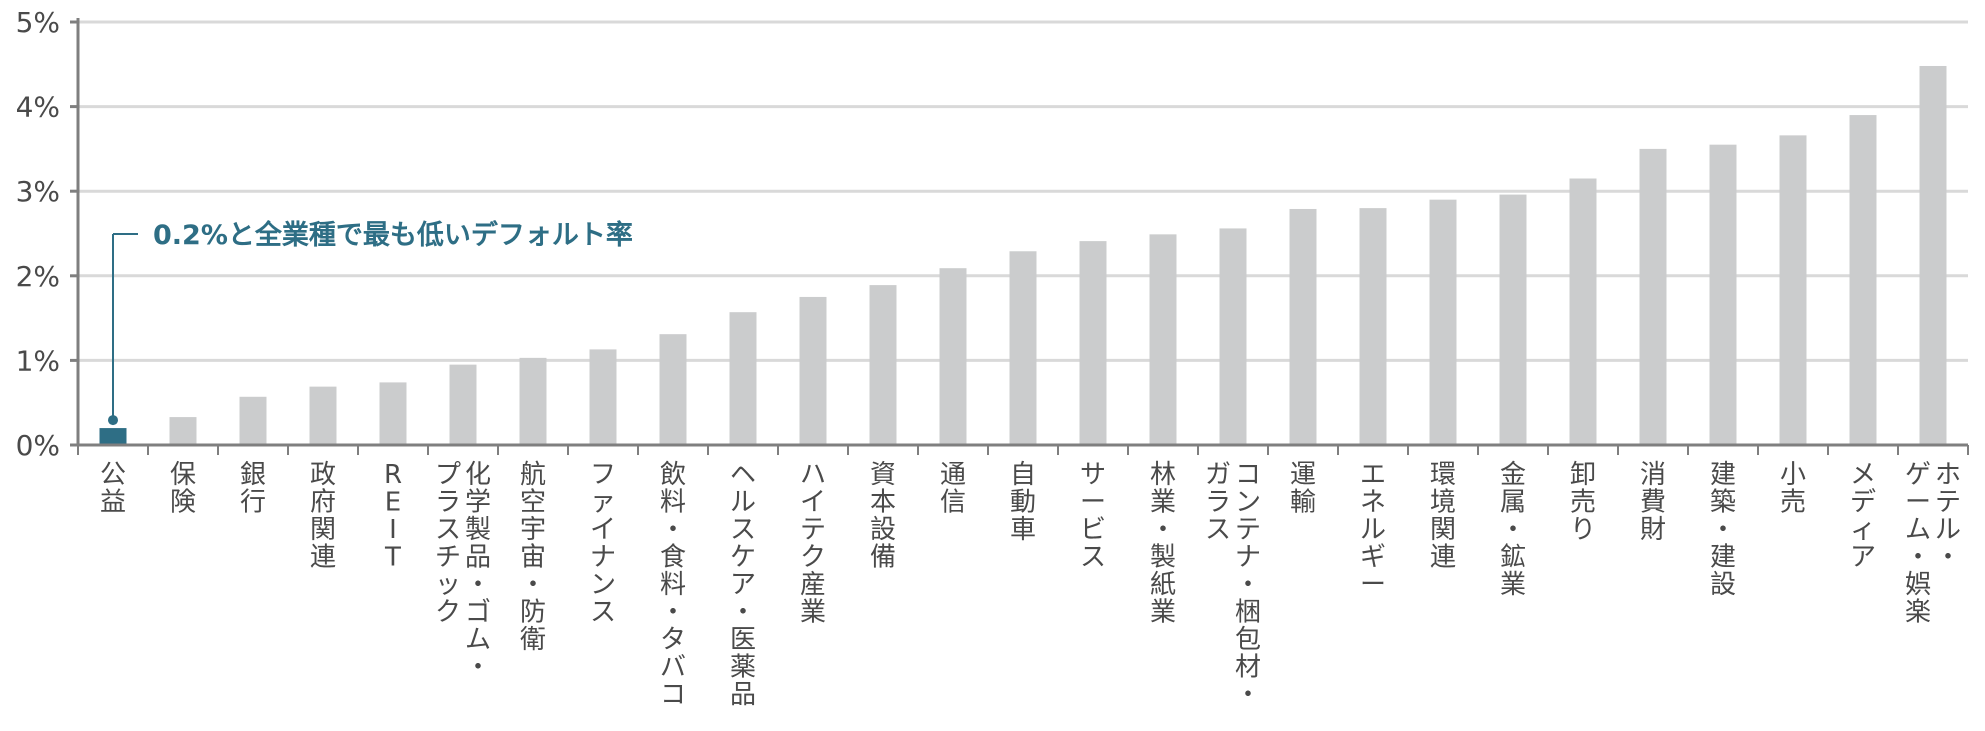 This screenshot has height=731, width=1985. What do you see at coordinates (323, 516) in the screenshot?
I see `x-category-label: 政府関連` at bounding box center [323, 516].